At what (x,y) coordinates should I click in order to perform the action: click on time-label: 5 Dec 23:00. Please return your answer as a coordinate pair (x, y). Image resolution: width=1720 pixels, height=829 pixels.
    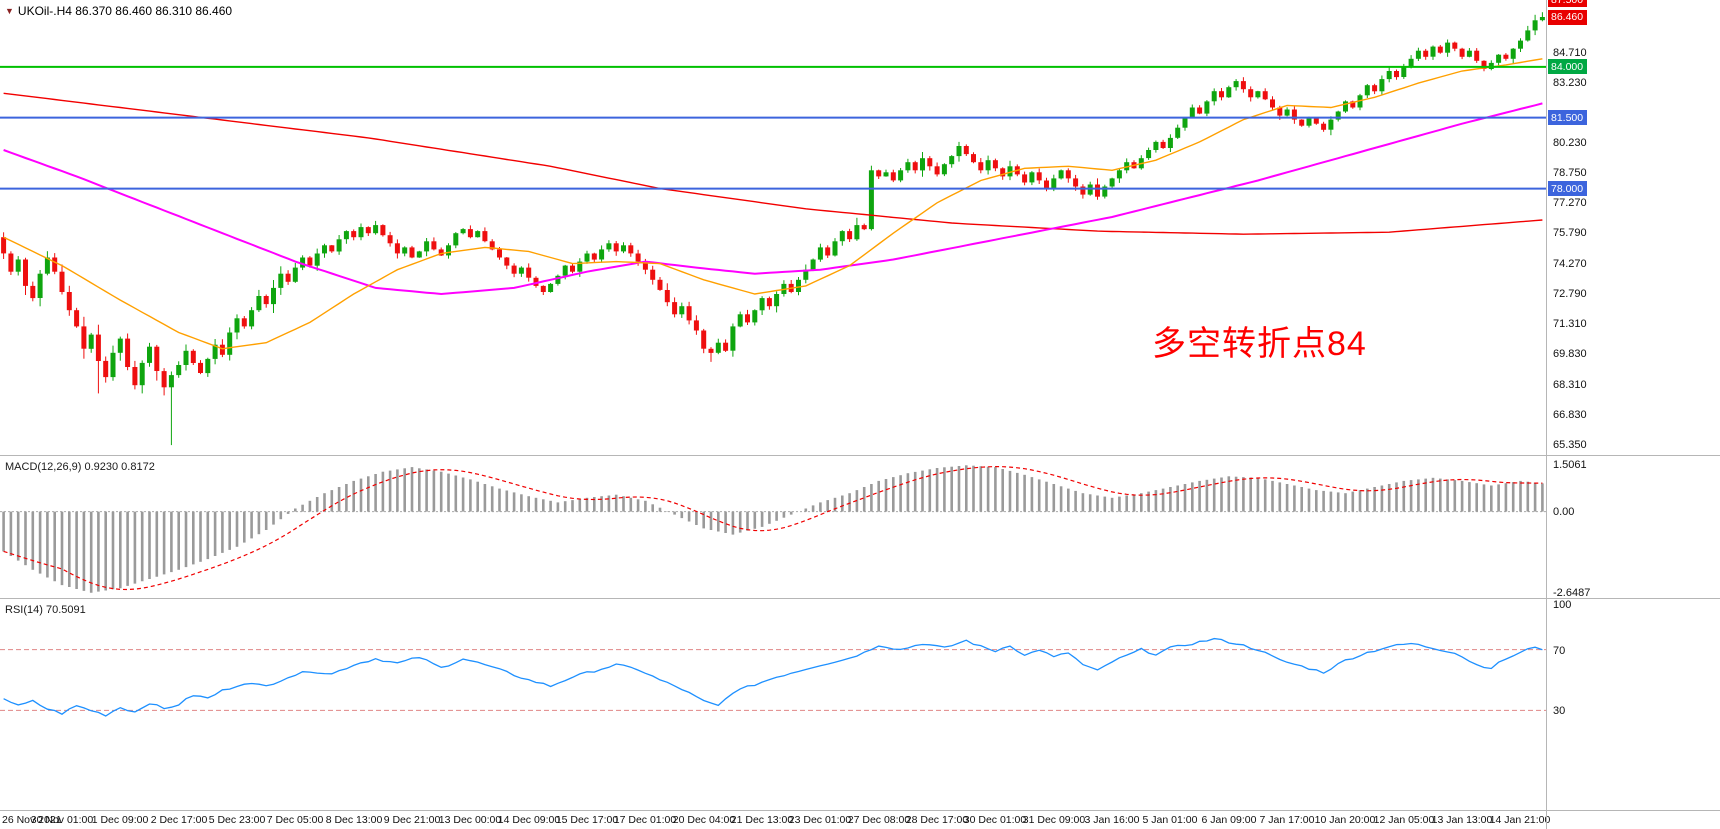
    Looking at the image, I should click on (237, 820).